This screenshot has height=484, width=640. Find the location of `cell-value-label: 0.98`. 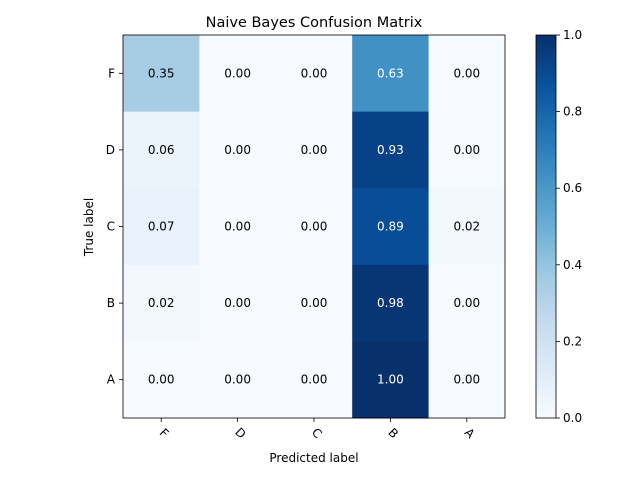

cell-value-label: 0.98 is located at coordinates (390, 303).